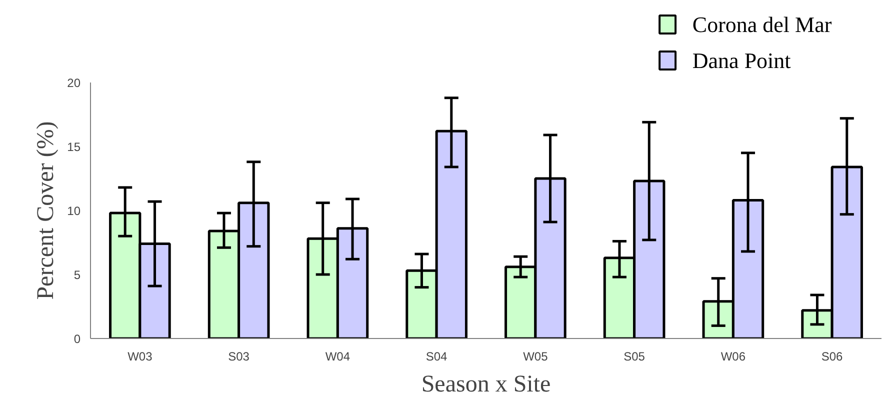 The image size is (891, 400). Describe the element at coordinates (733, 357) in the screenshot. I see `x-tick-label: W06` at that location.